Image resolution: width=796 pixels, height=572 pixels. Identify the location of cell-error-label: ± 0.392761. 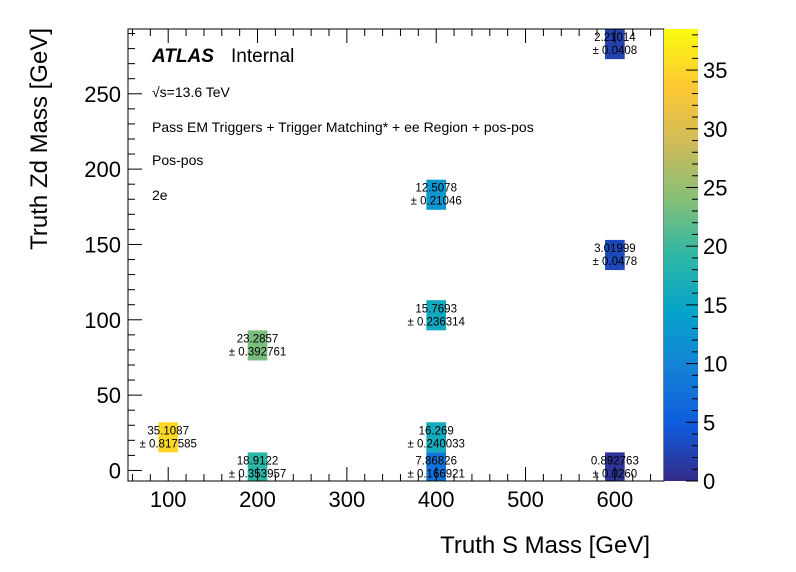
(257, 352).